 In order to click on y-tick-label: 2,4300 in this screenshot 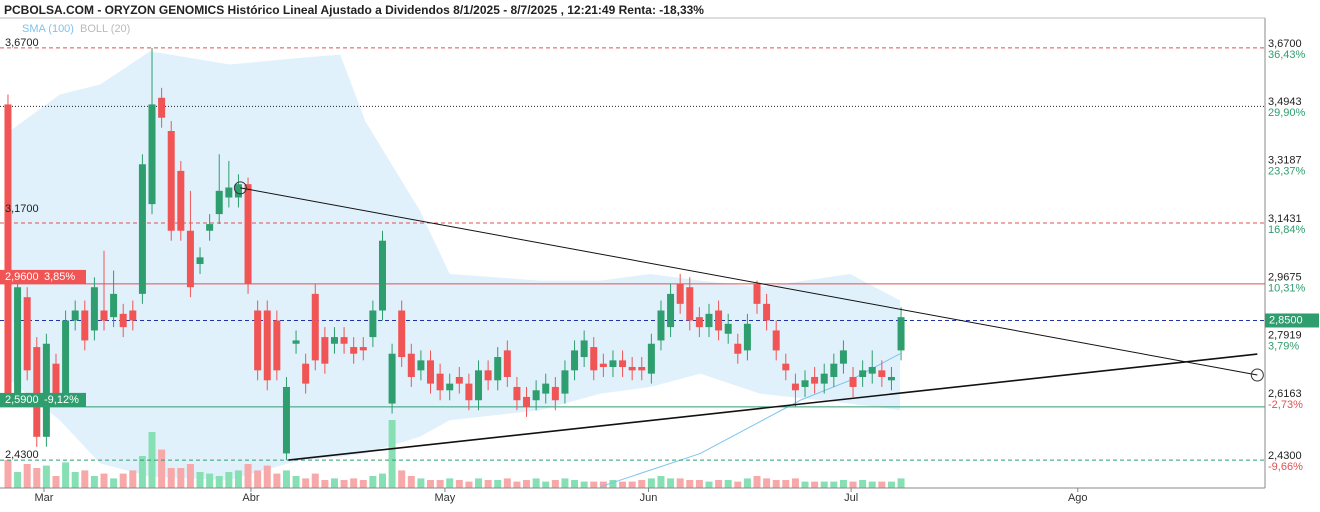, I will do `click(1285, 456)`.